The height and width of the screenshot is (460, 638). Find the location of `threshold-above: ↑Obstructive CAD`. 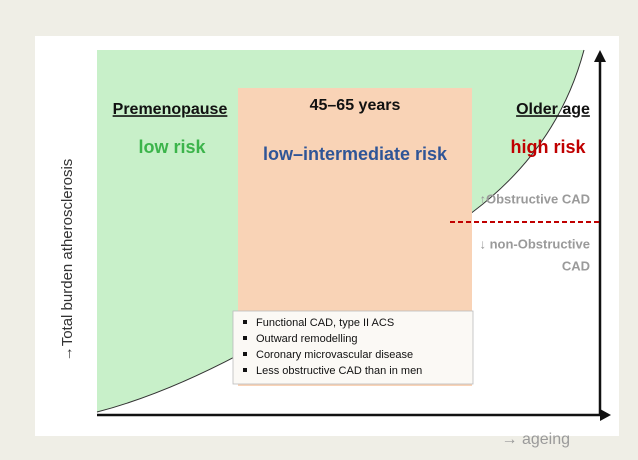

threshold-above: ↑Obstructive CAD is located at coordinates (534, 198).